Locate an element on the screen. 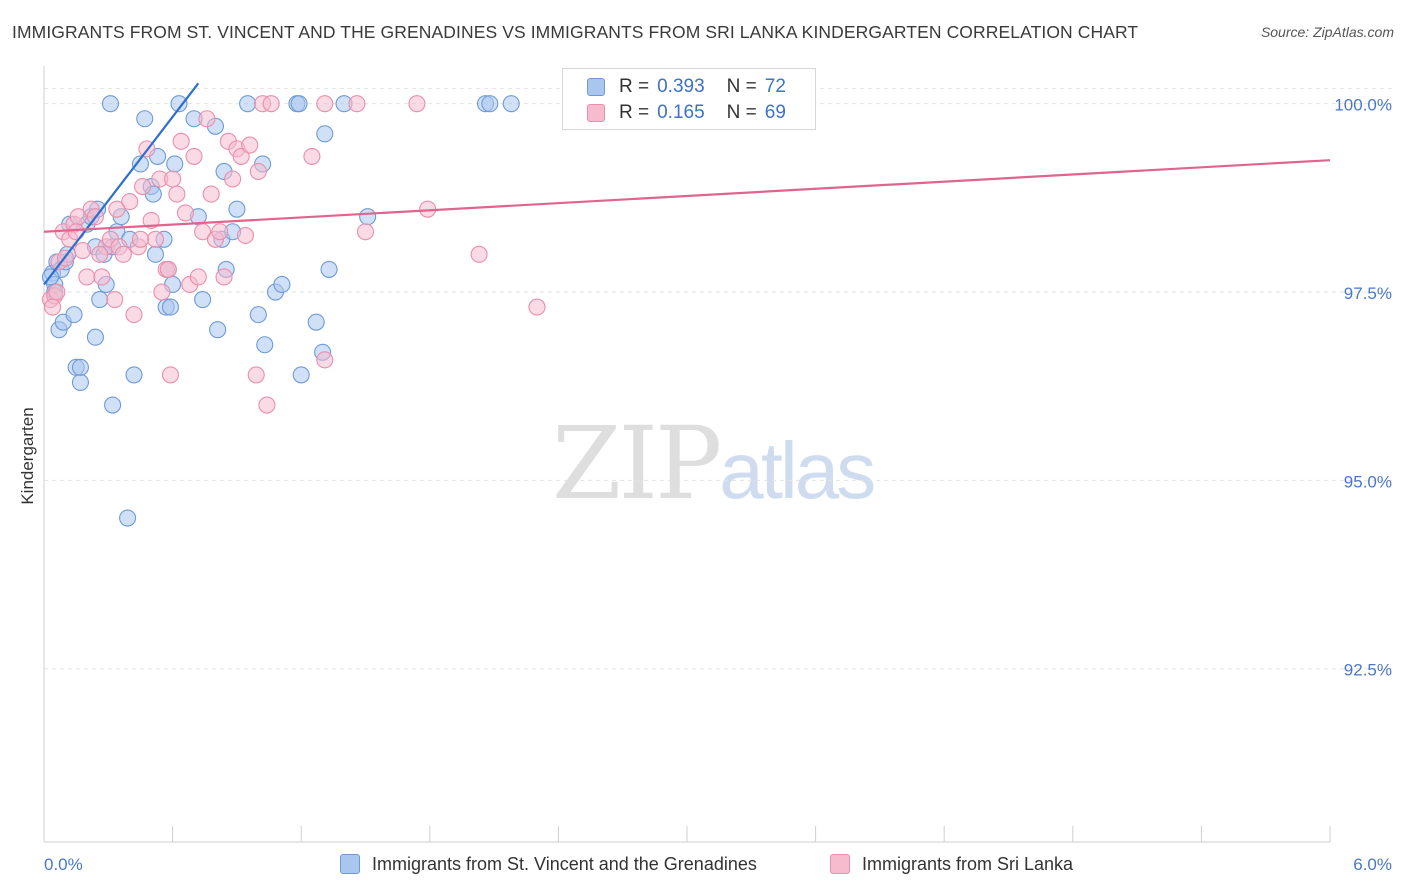 This screenshot has height=892, width=1406. y-tick-label: 95.0% is located at coordinates (1368, 481).